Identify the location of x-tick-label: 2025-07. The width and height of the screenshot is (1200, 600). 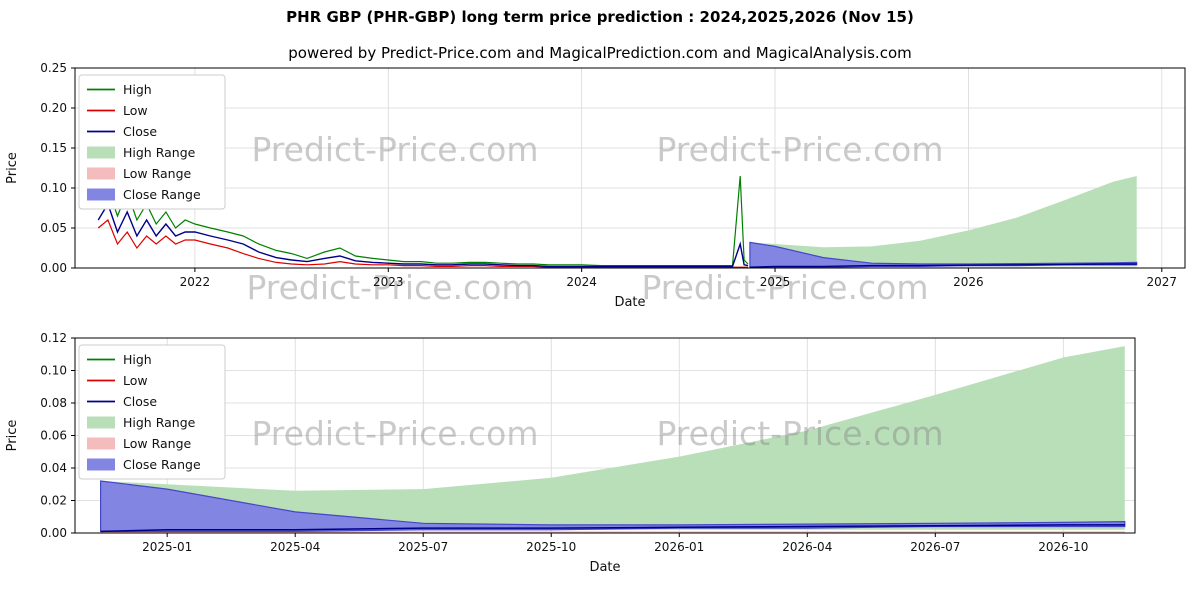
(423, 547).